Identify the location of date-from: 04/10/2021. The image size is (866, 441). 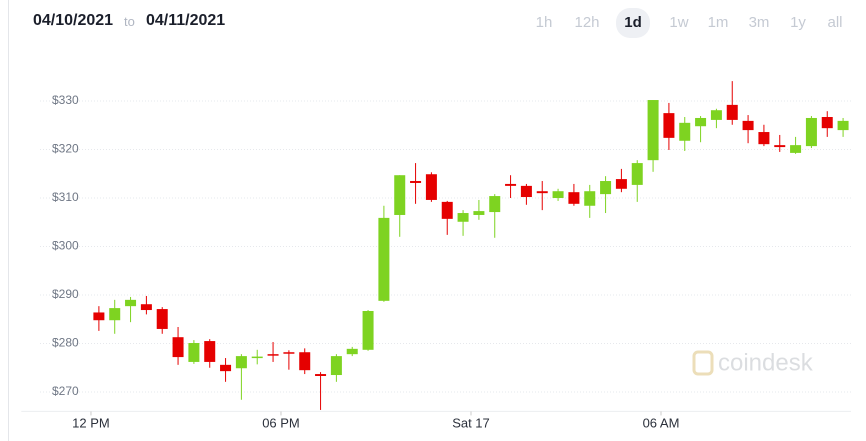
(73, 20).